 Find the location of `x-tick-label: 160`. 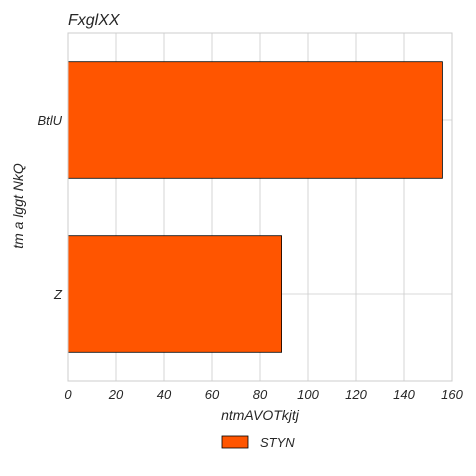

x-tick-label: 160 is located at coordinates (452, 394).